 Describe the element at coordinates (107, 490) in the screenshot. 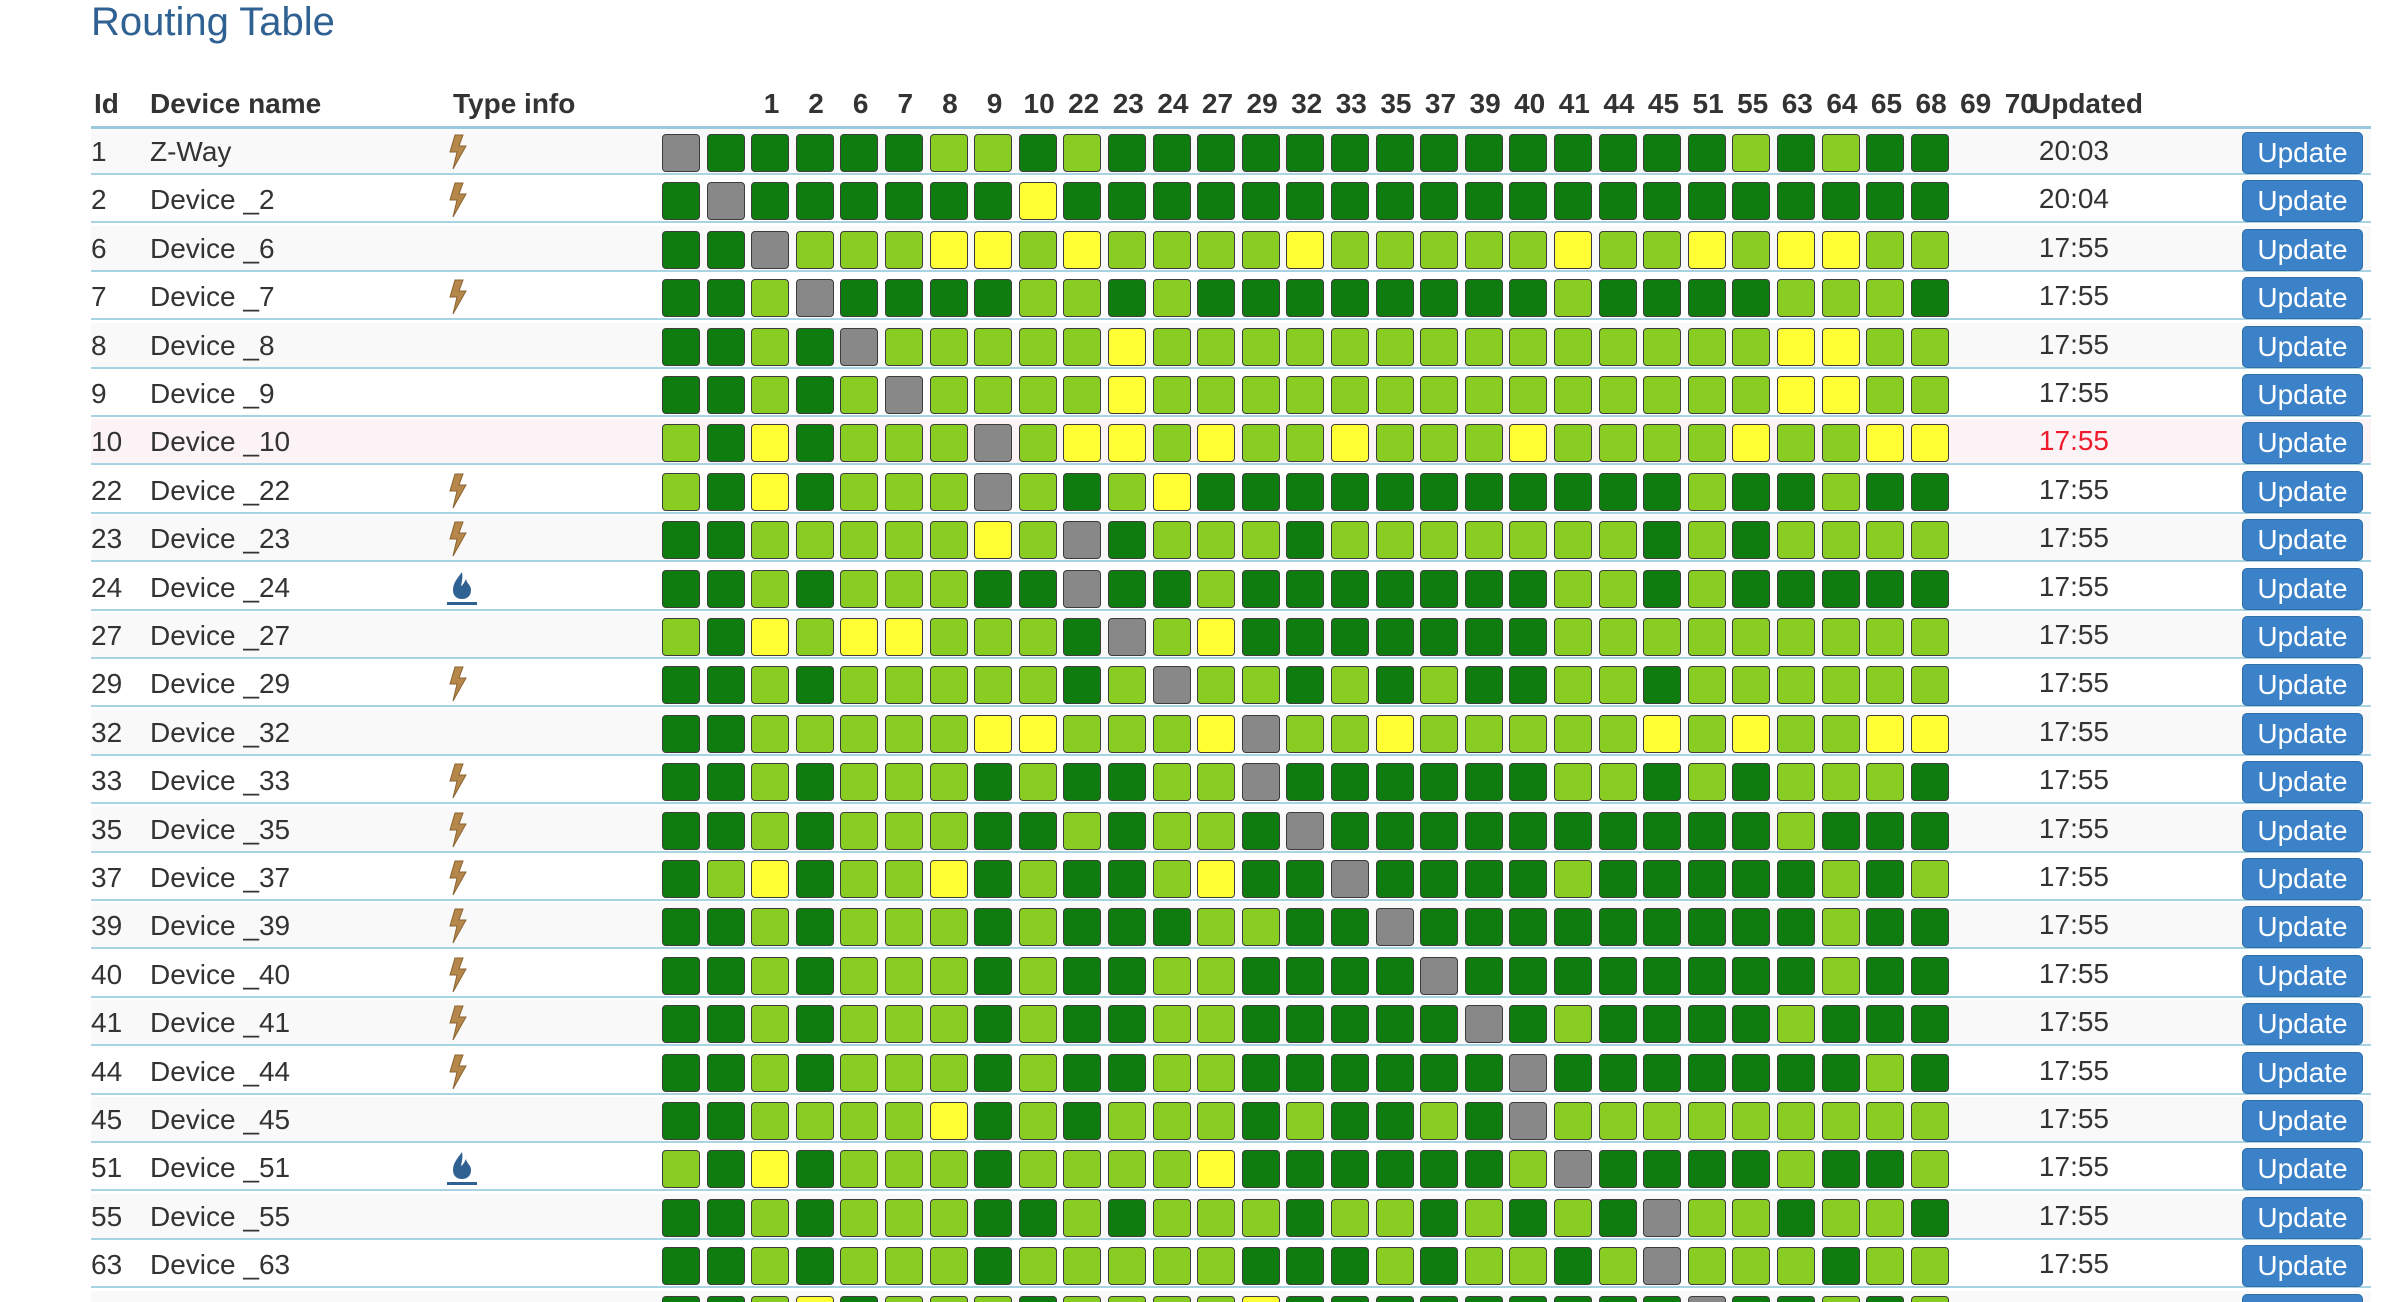

I see `row-id: 22` at that location.